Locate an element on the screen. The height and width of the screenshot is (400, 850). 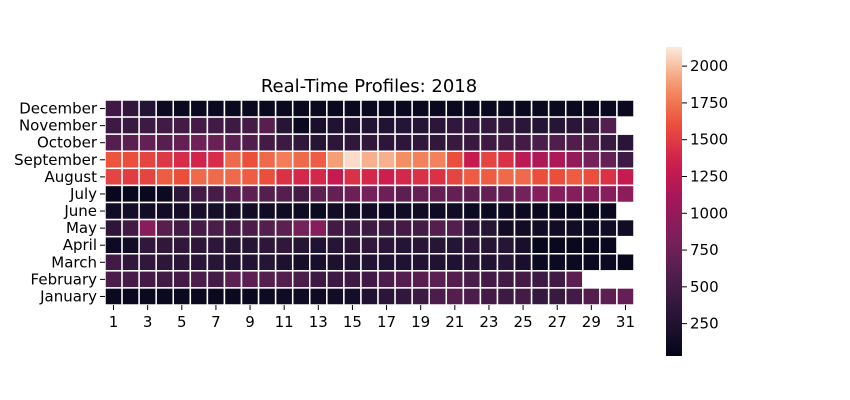
x-tick-label: 1 is located at coordinates (114, 322).